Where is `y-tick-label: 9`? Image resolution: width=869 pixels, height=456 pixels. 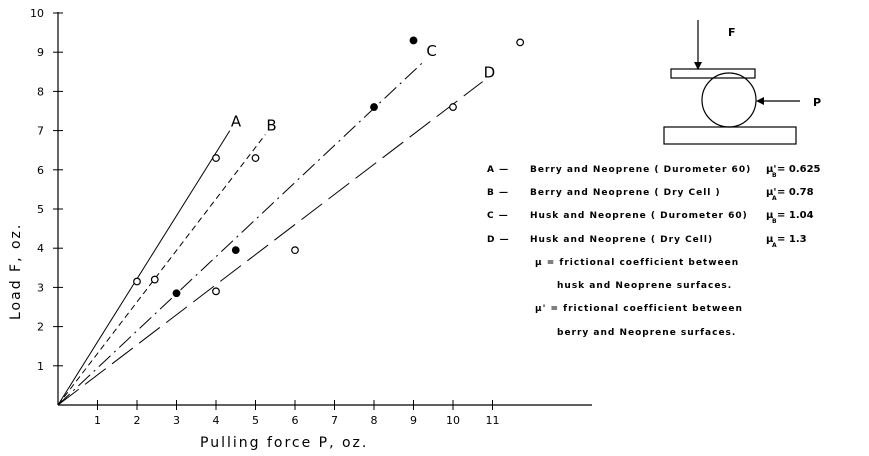 y-tick-label: 9 is located at coordinates (40, 52).